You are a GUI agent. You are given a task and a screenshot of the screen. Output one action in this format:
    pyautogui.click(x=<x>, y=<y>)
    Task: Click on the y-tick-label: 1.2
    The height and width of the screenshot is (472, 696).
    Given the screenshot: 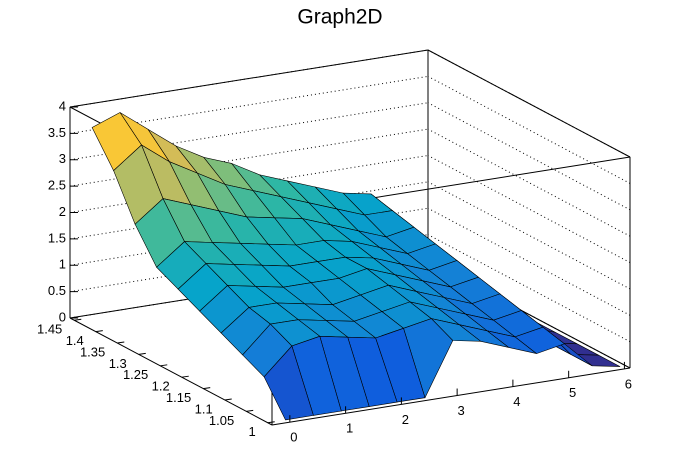 What is the action you would take?
    pyautogui.click(x=161, y=386)
    